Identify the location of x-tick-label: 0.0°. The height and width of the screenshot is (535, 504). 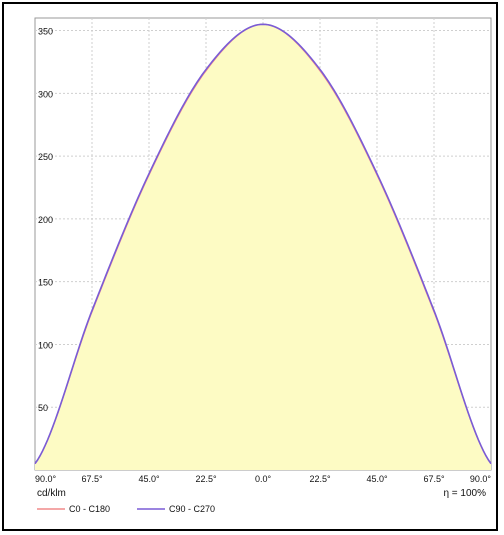
(263, 479).